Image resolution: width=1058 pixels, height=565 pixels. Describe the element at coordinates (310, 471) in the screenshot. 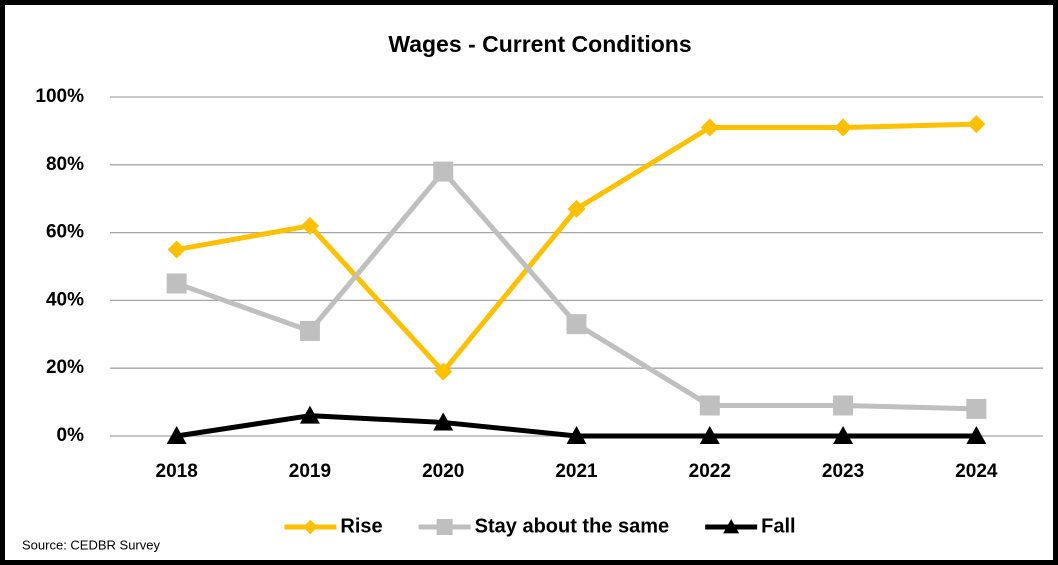

I see `x-tick-label: 2019` at that location.